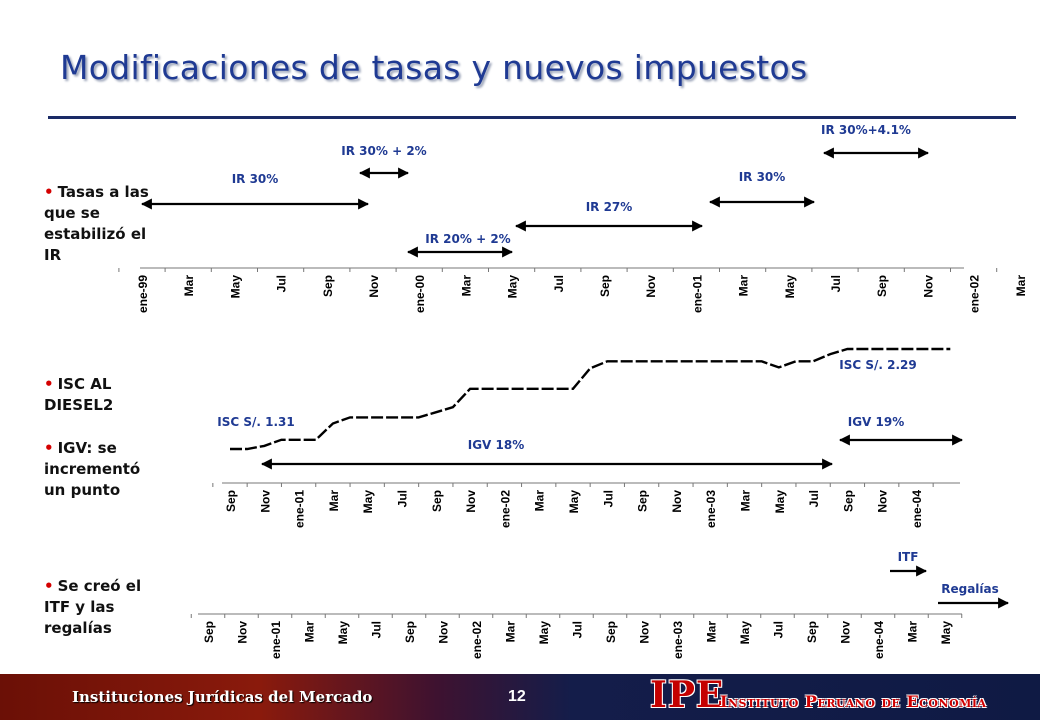 This screenshot has width=1040, height=720. What do you see at coordinates (467, 239) in the screenshot?
I see `ir-span-label: IR 20% + 2%` at bounding box center [467, 239].